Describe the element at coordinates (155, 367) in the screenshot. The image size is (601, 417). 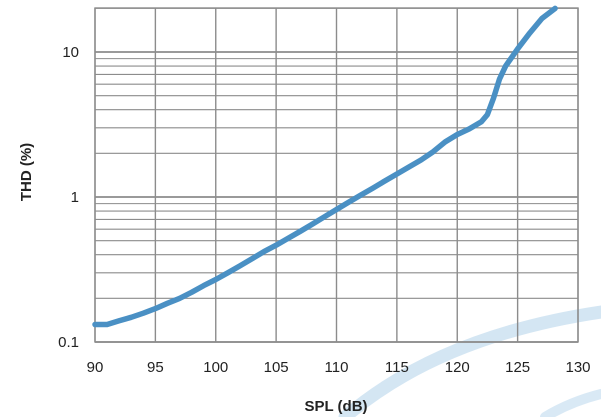
I see `x-tick-label: 95` at that location.